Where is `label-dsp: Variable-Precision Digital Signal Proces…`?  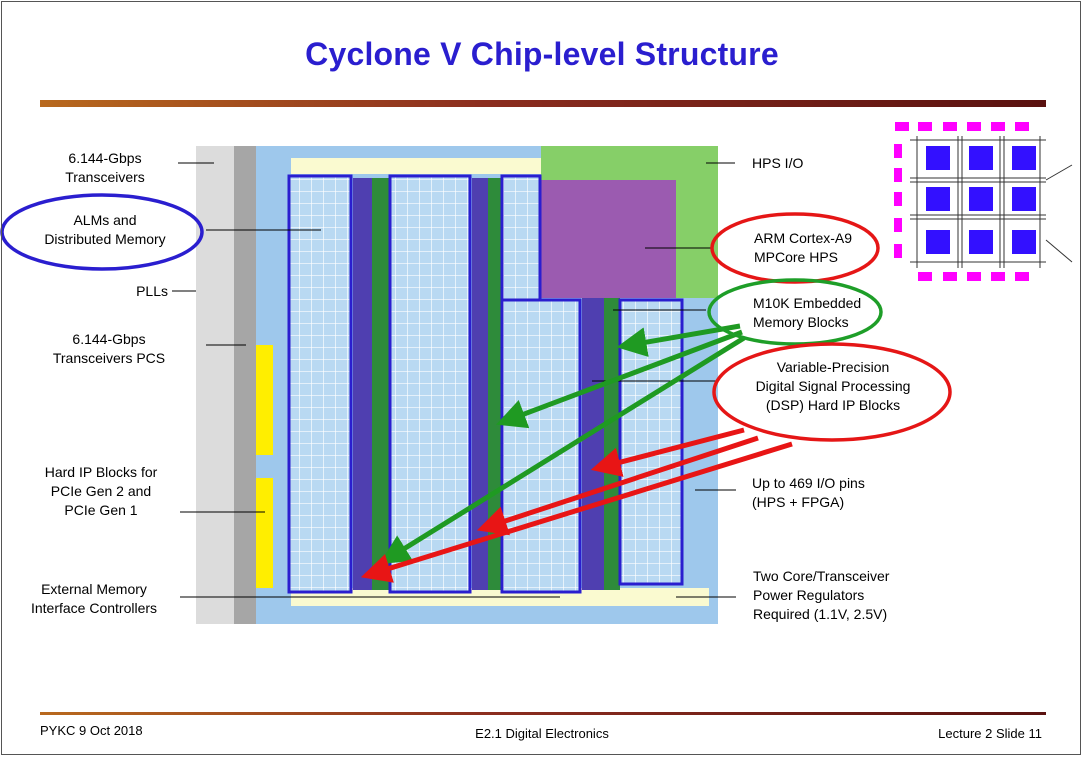
label-dsp: Variable-Precision Digital Signal Proces… is located at coordinates (833, 386).